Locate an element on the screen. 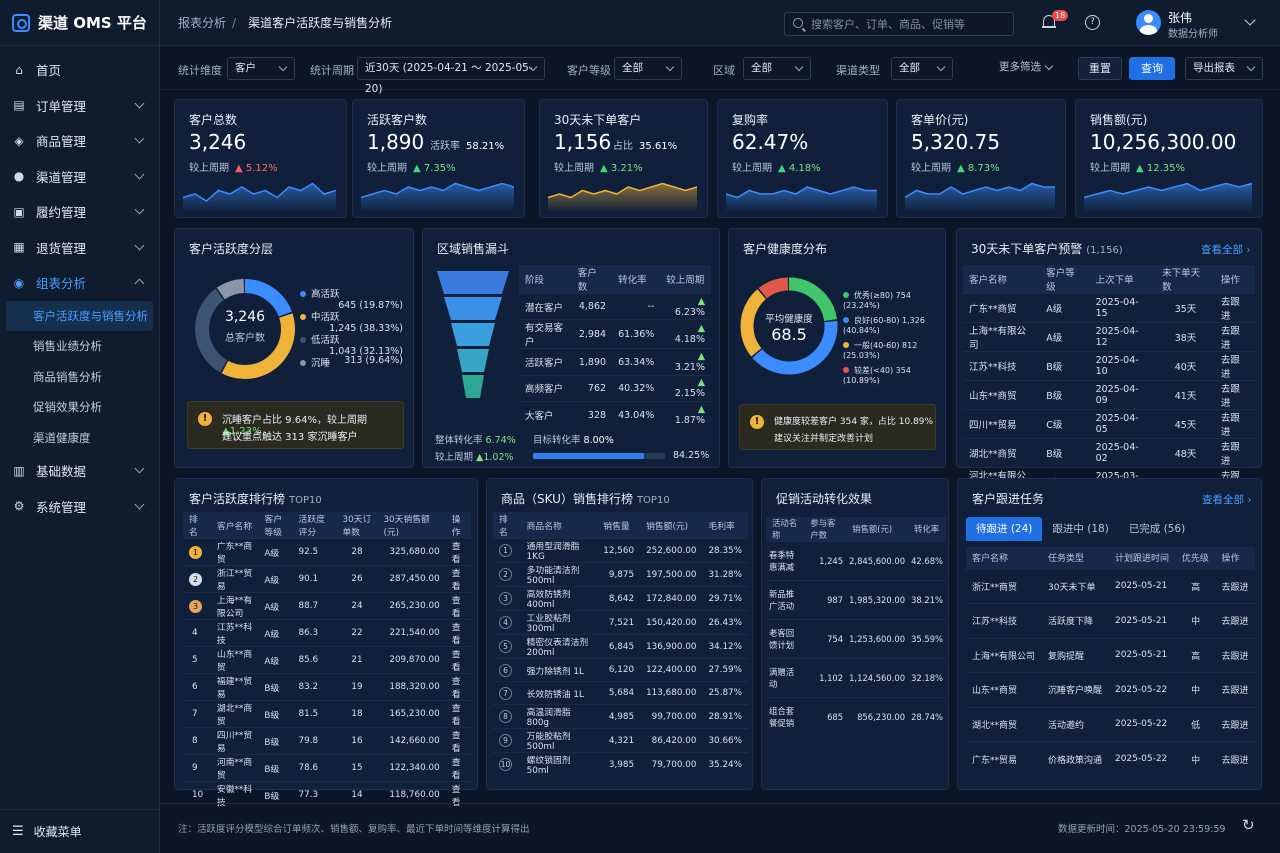  subitem-promo-effect: 促销效果分析 is located at coordinates (67, 407).